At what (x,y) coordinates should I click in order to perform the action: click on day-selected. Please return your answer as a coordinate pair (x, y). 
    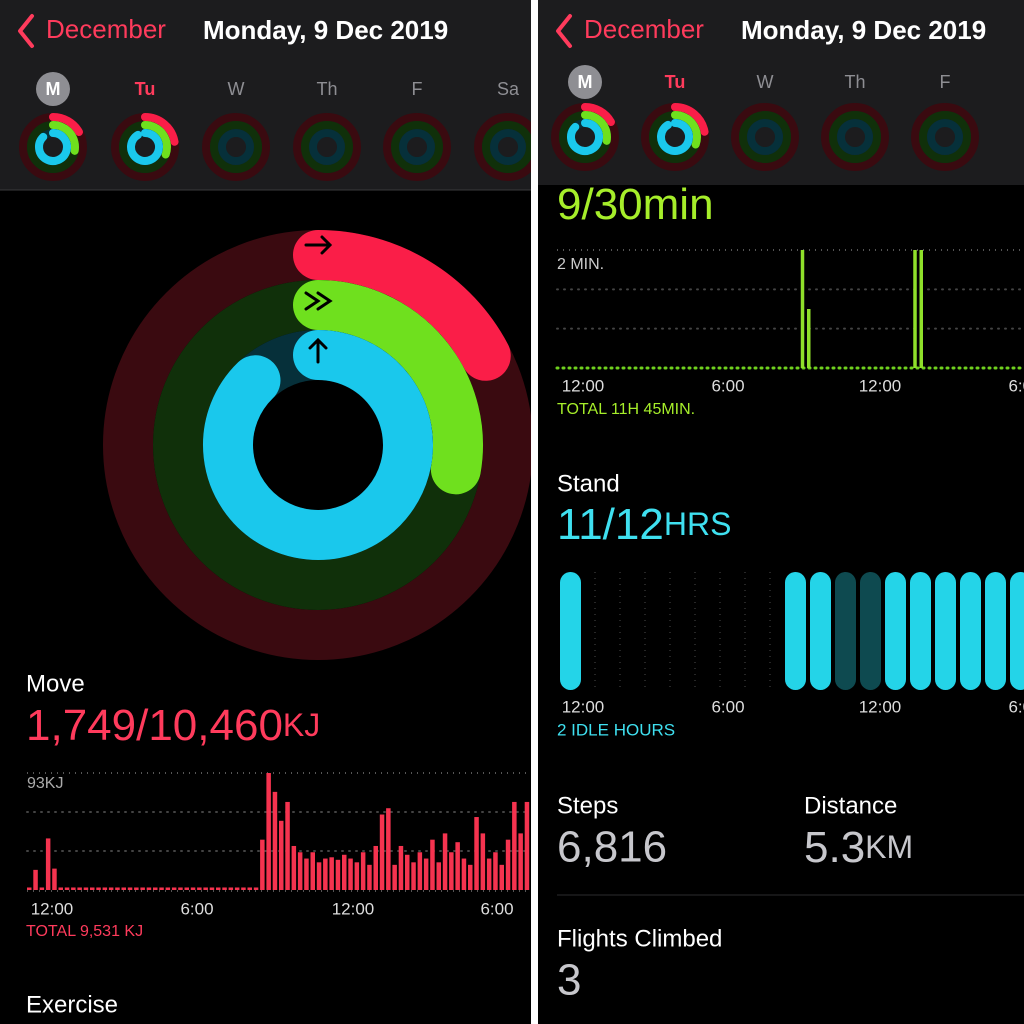
    Looking at the image, I should click on (53, 89).